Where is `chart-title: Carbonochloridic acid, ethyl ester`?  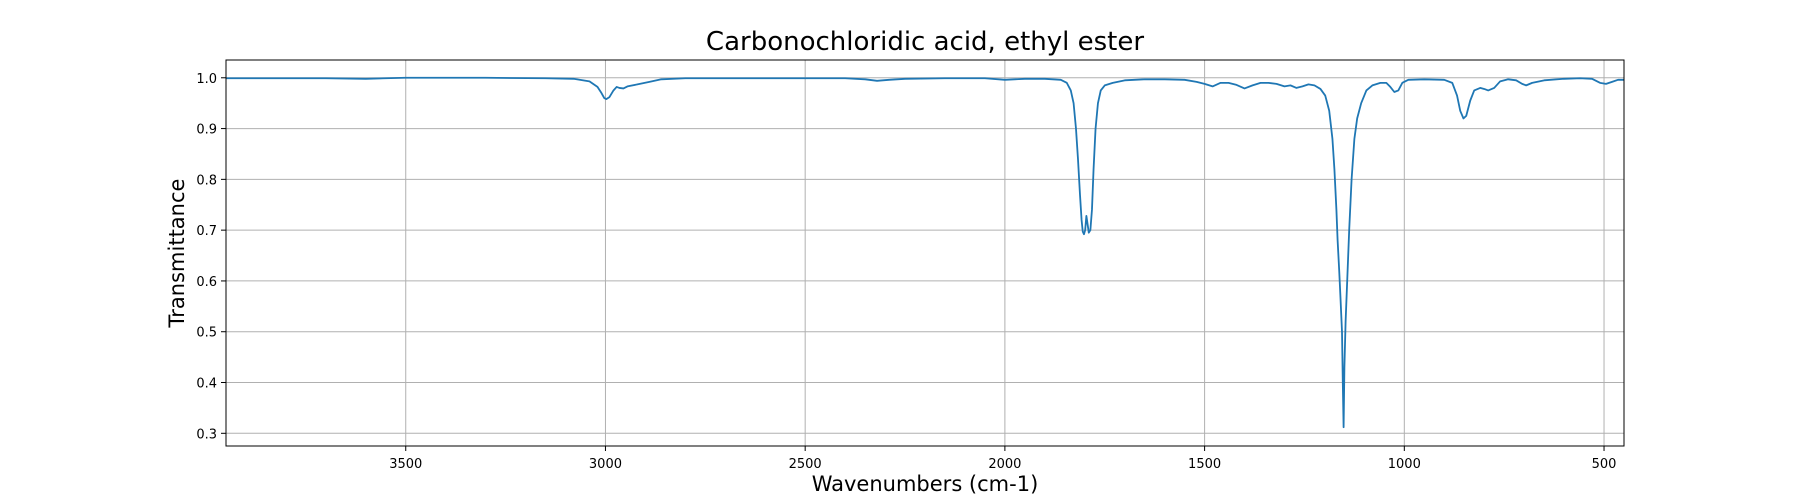 chart-title: Carbonochloridic acid, ethyl ester is located at coordinates (925, 42).